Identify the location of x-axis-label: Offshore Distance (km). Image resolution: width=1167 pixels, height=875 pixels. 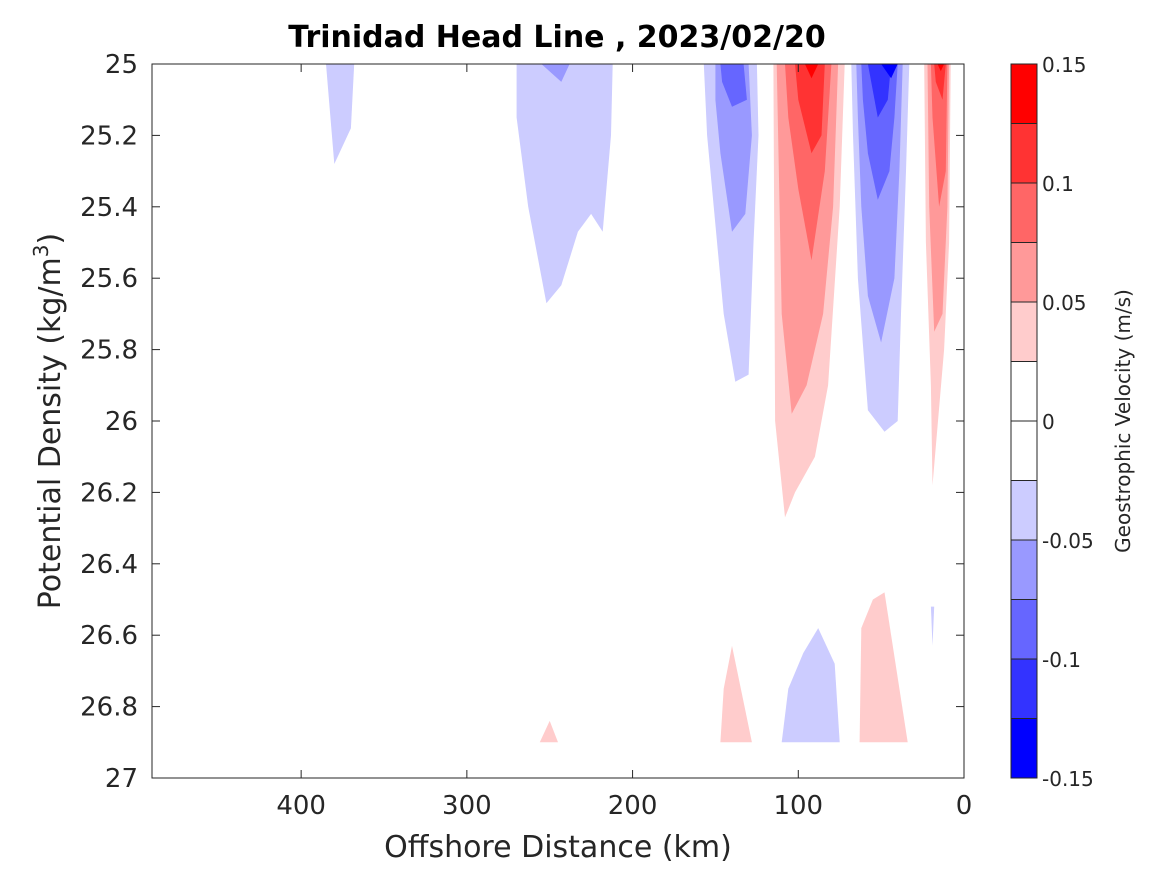
(558, 847).